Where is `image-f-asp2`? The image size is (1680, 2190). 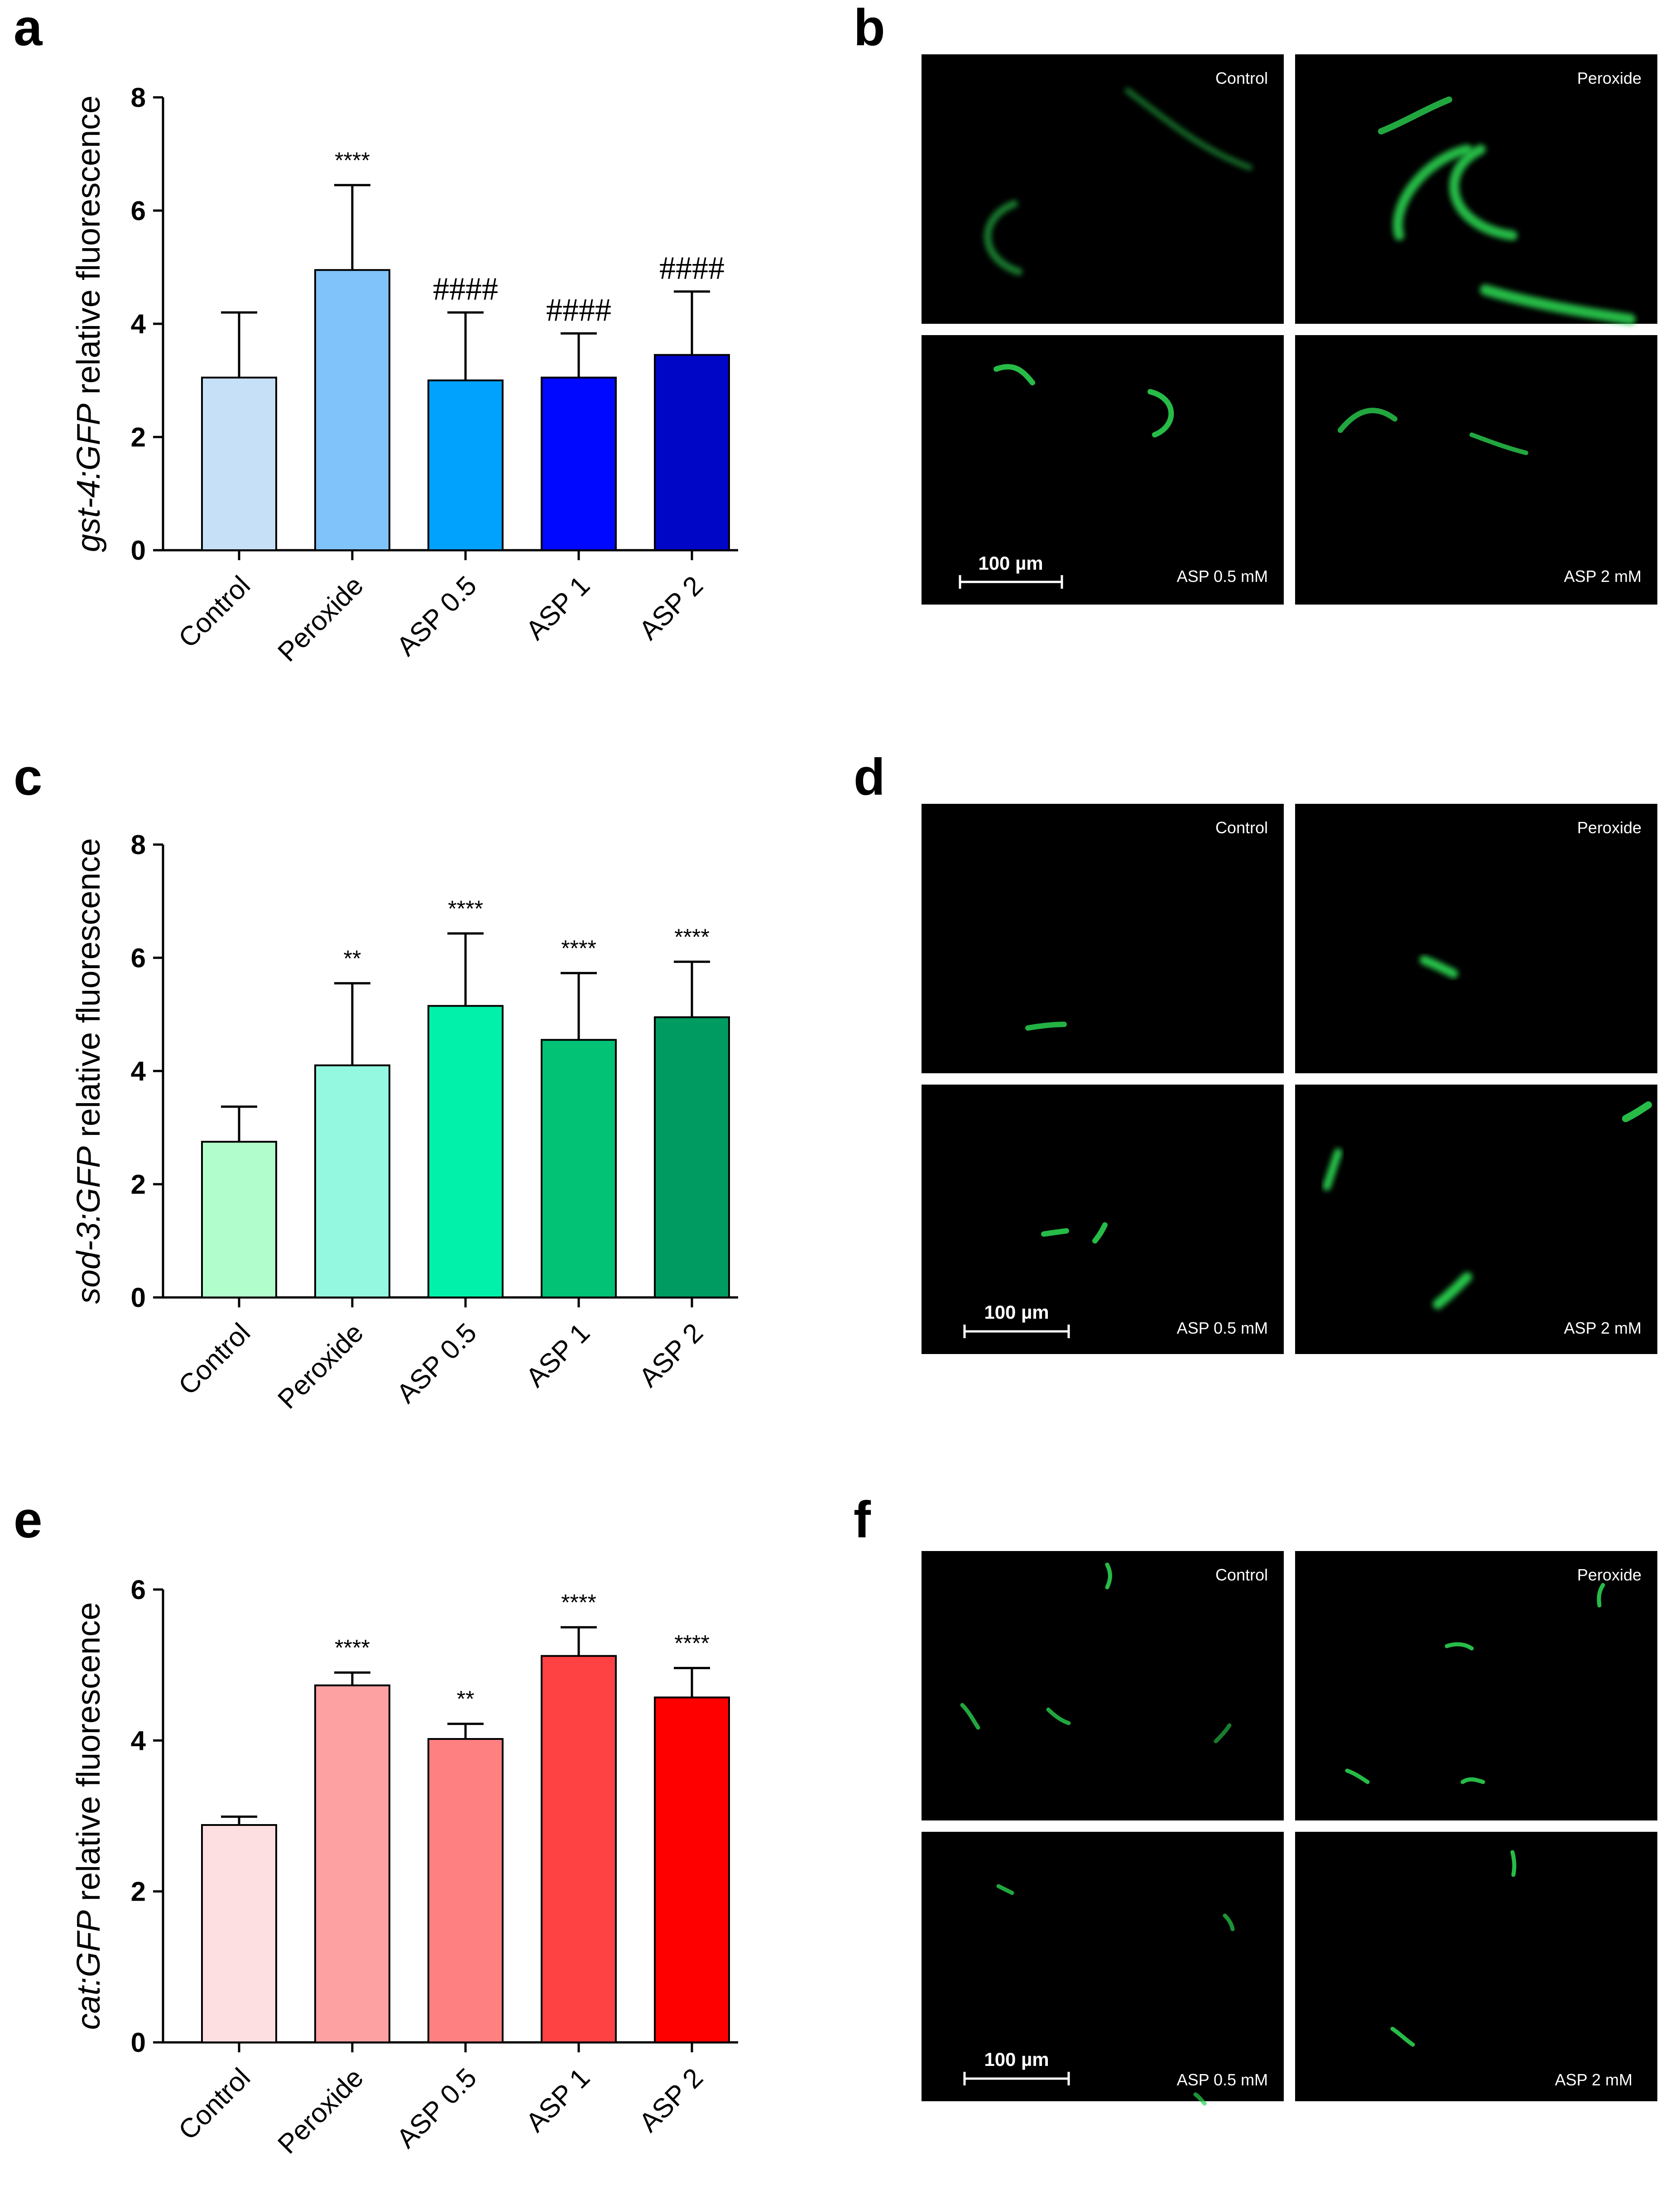
image-f-asp2 is located at coordinates (1476, 1966).